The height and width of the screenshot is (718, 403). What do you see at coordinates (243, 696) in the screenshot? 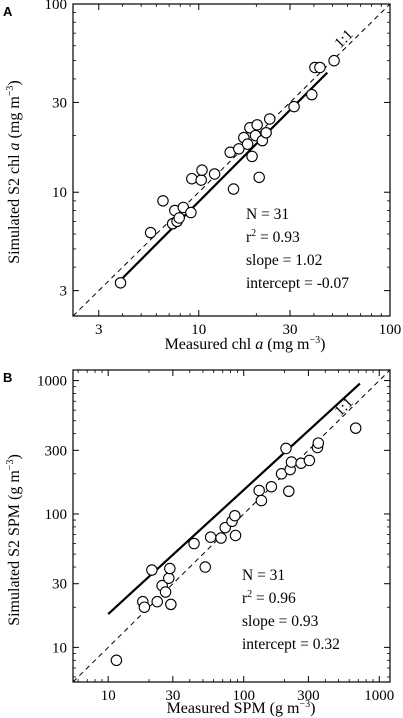
I see `panel-b-x-tick-label: 100` at bounding box center [243, 696].